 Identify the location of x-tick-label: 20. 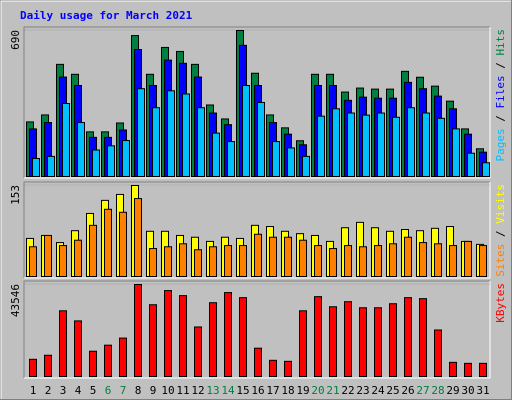
(317, 390).